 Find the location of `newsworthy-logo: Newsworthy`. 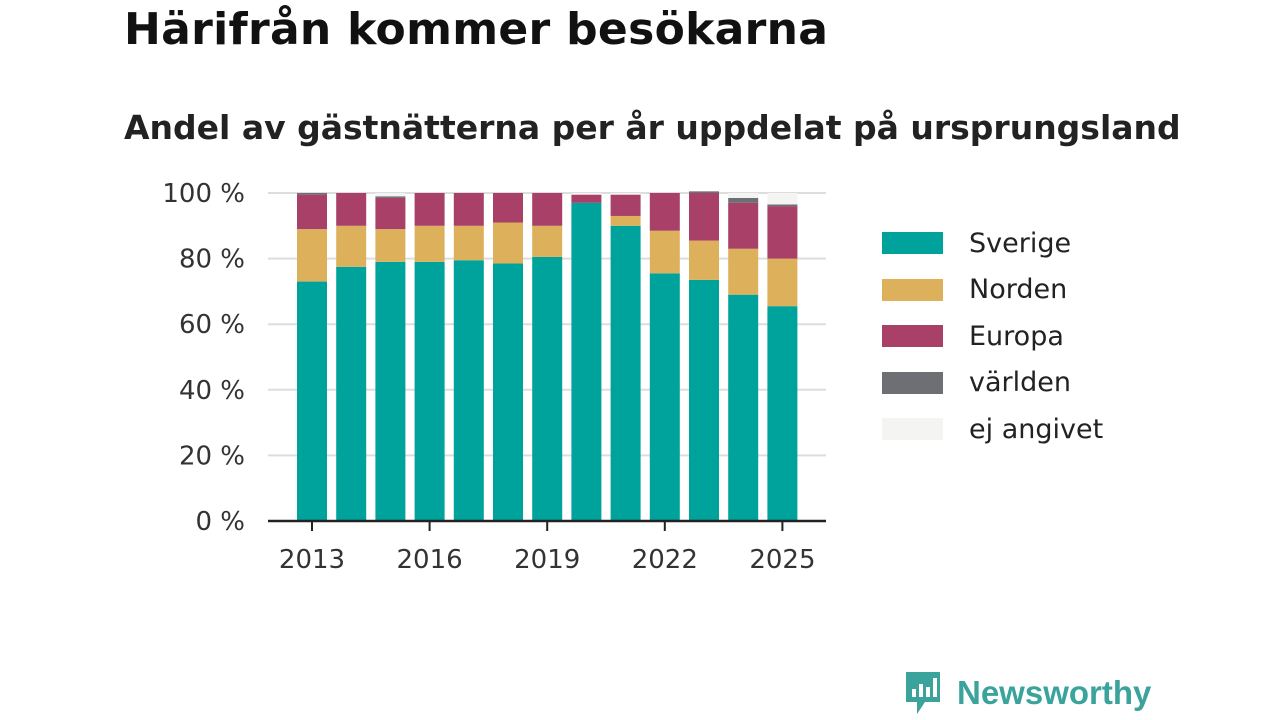

newsworthy-logo: Newsworthy is located at coordinates (1027, 693).